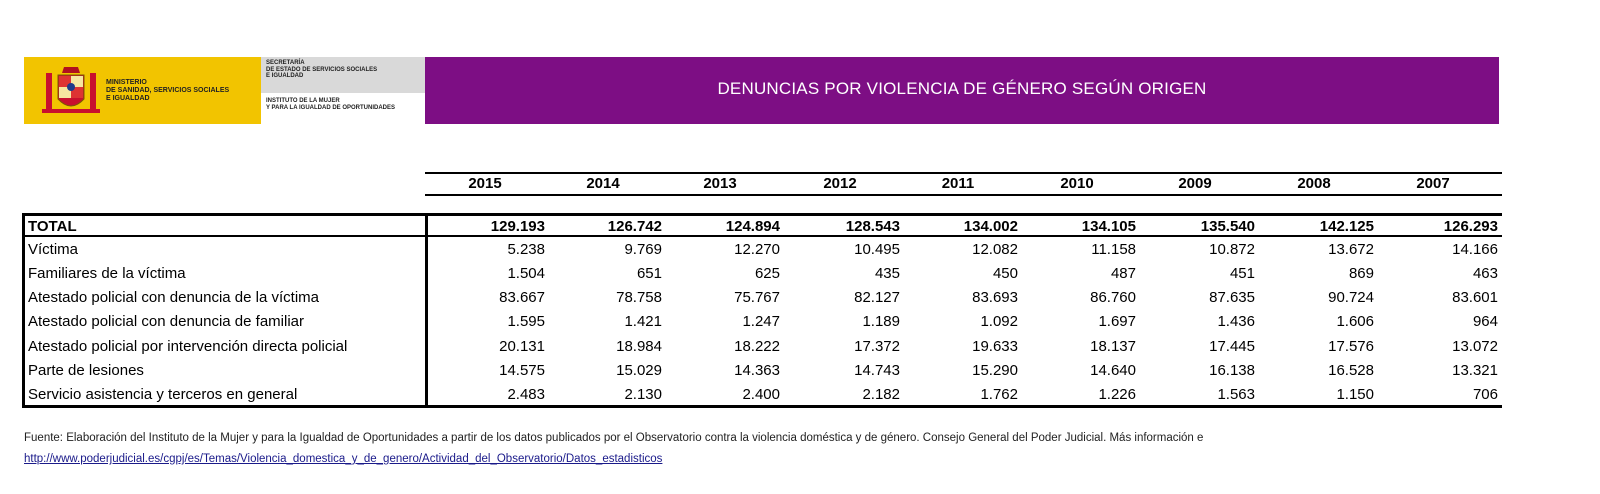  I want to click on table-cell: 13.672, so click(1351, 249).